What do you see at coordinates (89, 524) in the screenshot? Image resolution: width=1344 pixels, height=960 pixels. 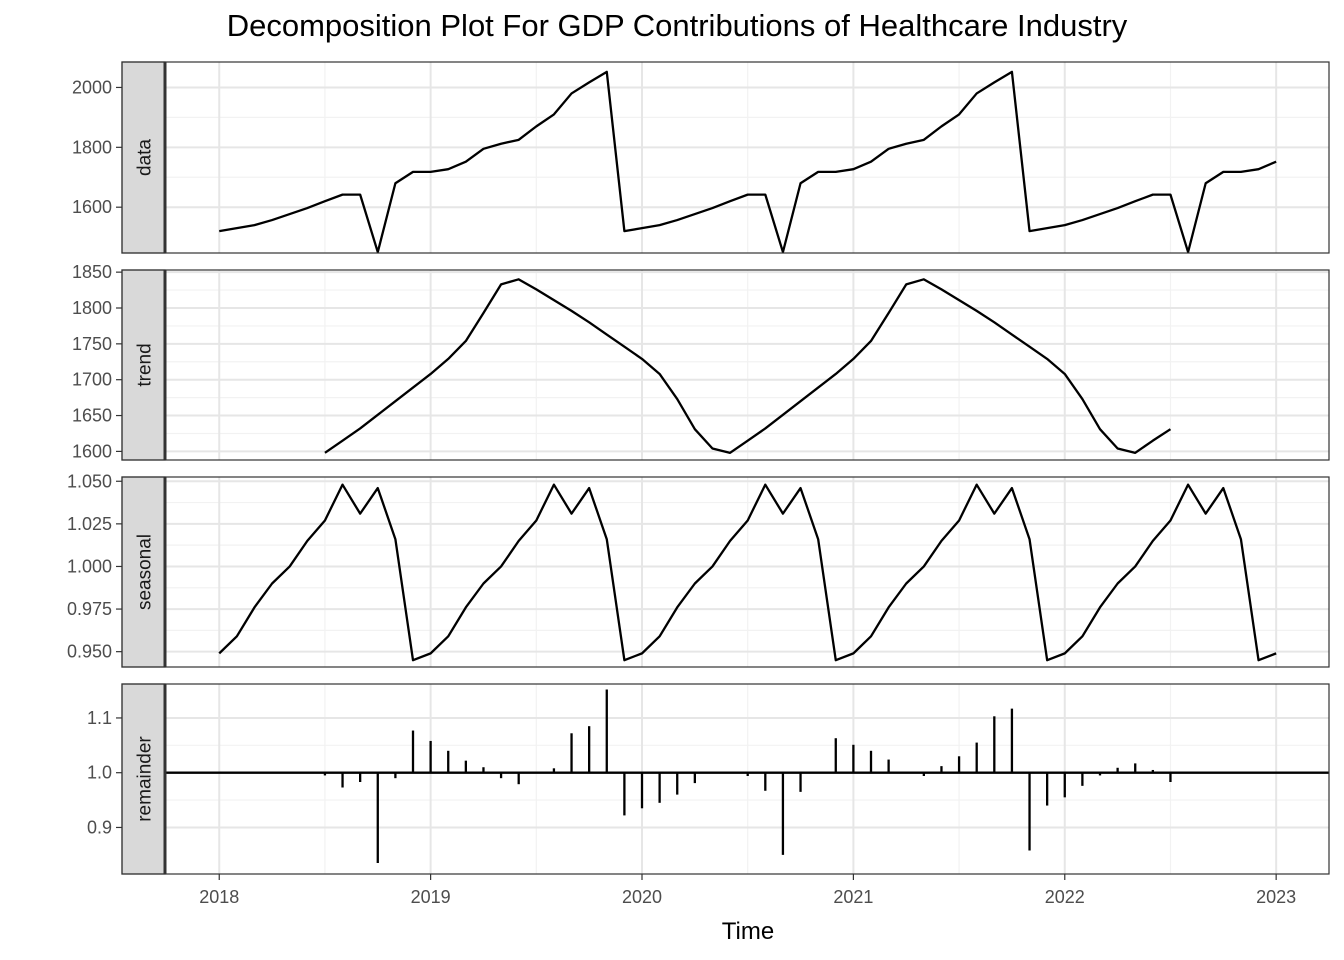 I see `y-tick-label: 1.025` at bounding box center [89, 524].